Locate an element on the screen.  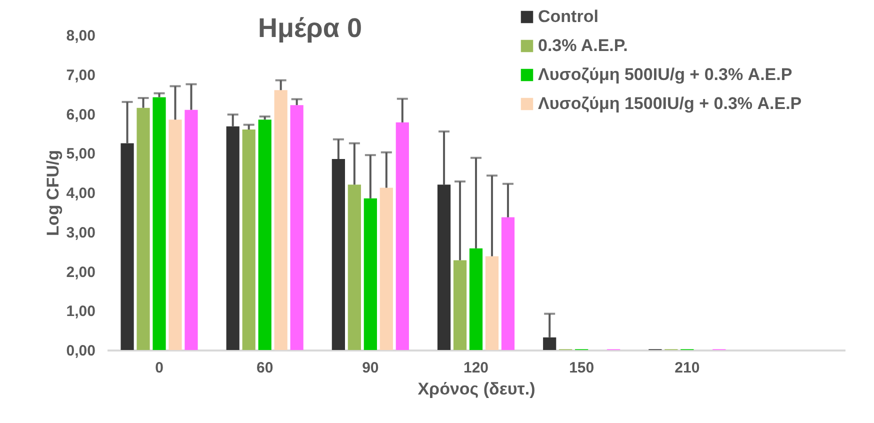
x-tick-label: 120 is located at coordinates (476, 368).